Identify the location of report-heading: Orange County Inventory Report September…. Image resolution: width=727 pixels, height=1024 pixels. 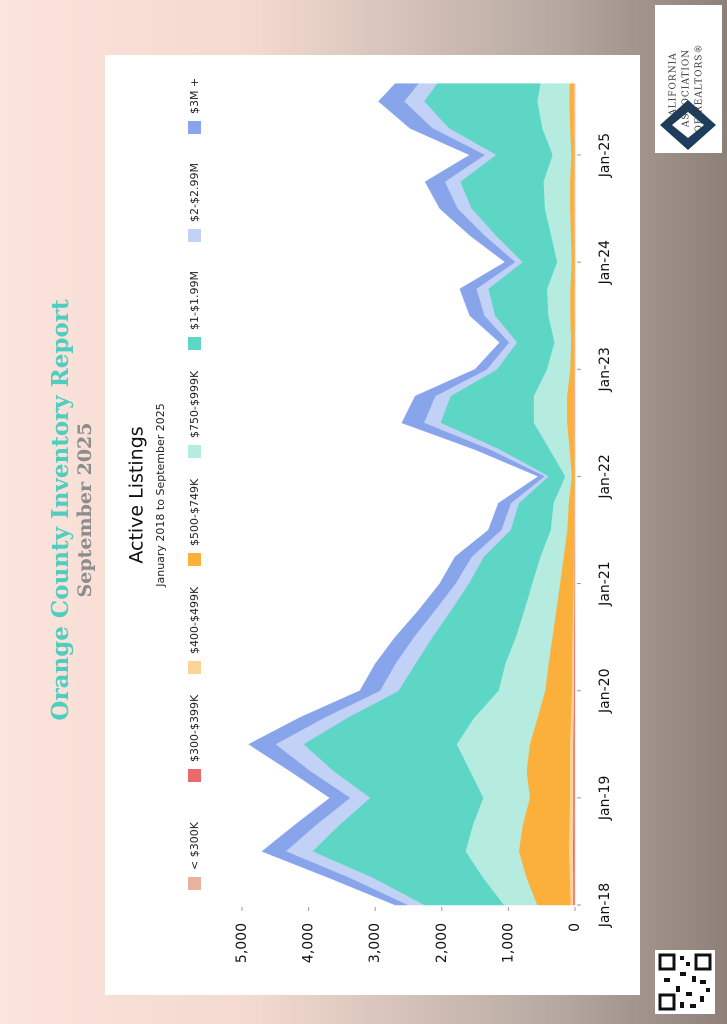
(71, 510).